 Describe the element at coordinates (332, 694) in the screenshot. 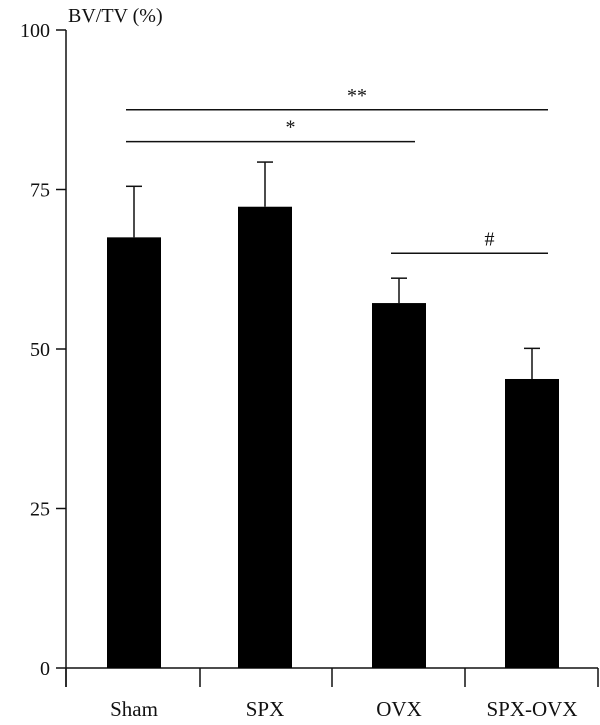

I see `x-axis: Sham SPX OVX SPX-OVX` at that location.